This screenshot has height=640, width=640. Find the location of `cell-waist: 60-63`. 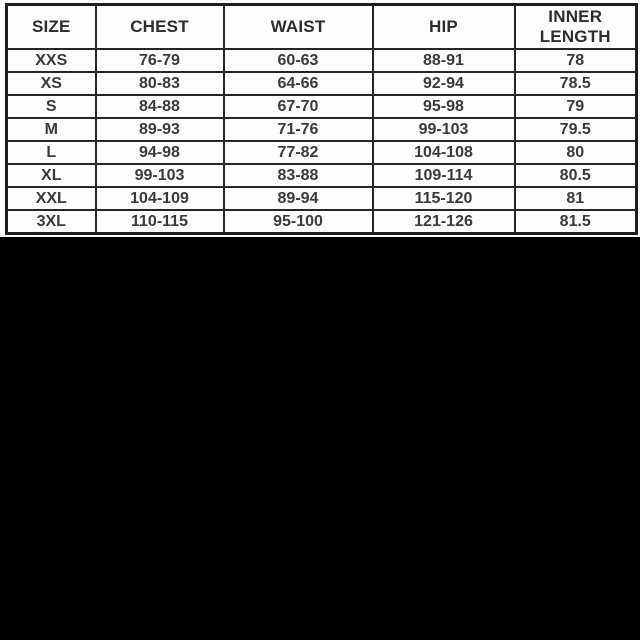

cell-waist: 60-63 is located at coordinates (298, 60).